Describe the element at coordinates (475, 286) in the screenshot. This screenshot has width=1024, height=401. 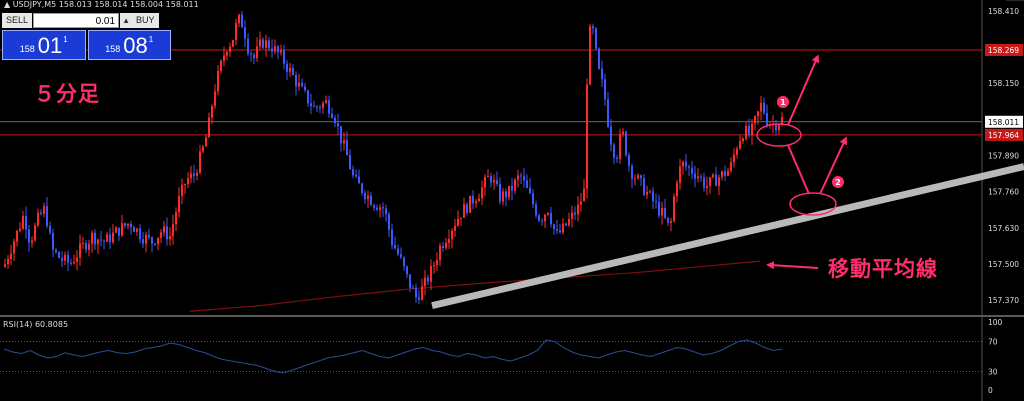
I see `moving-average-line` at that location.